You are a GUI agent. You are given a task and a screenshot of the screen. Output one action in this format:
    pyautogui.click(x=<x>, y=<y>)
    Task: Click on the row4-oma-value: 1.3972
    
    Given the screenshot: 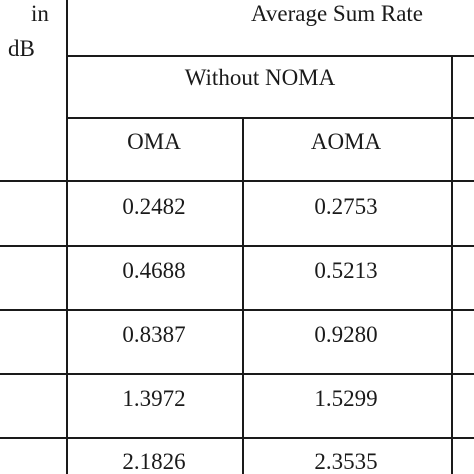 What is the action you would take?
    pyautogui.click(x=154, y=398)
    